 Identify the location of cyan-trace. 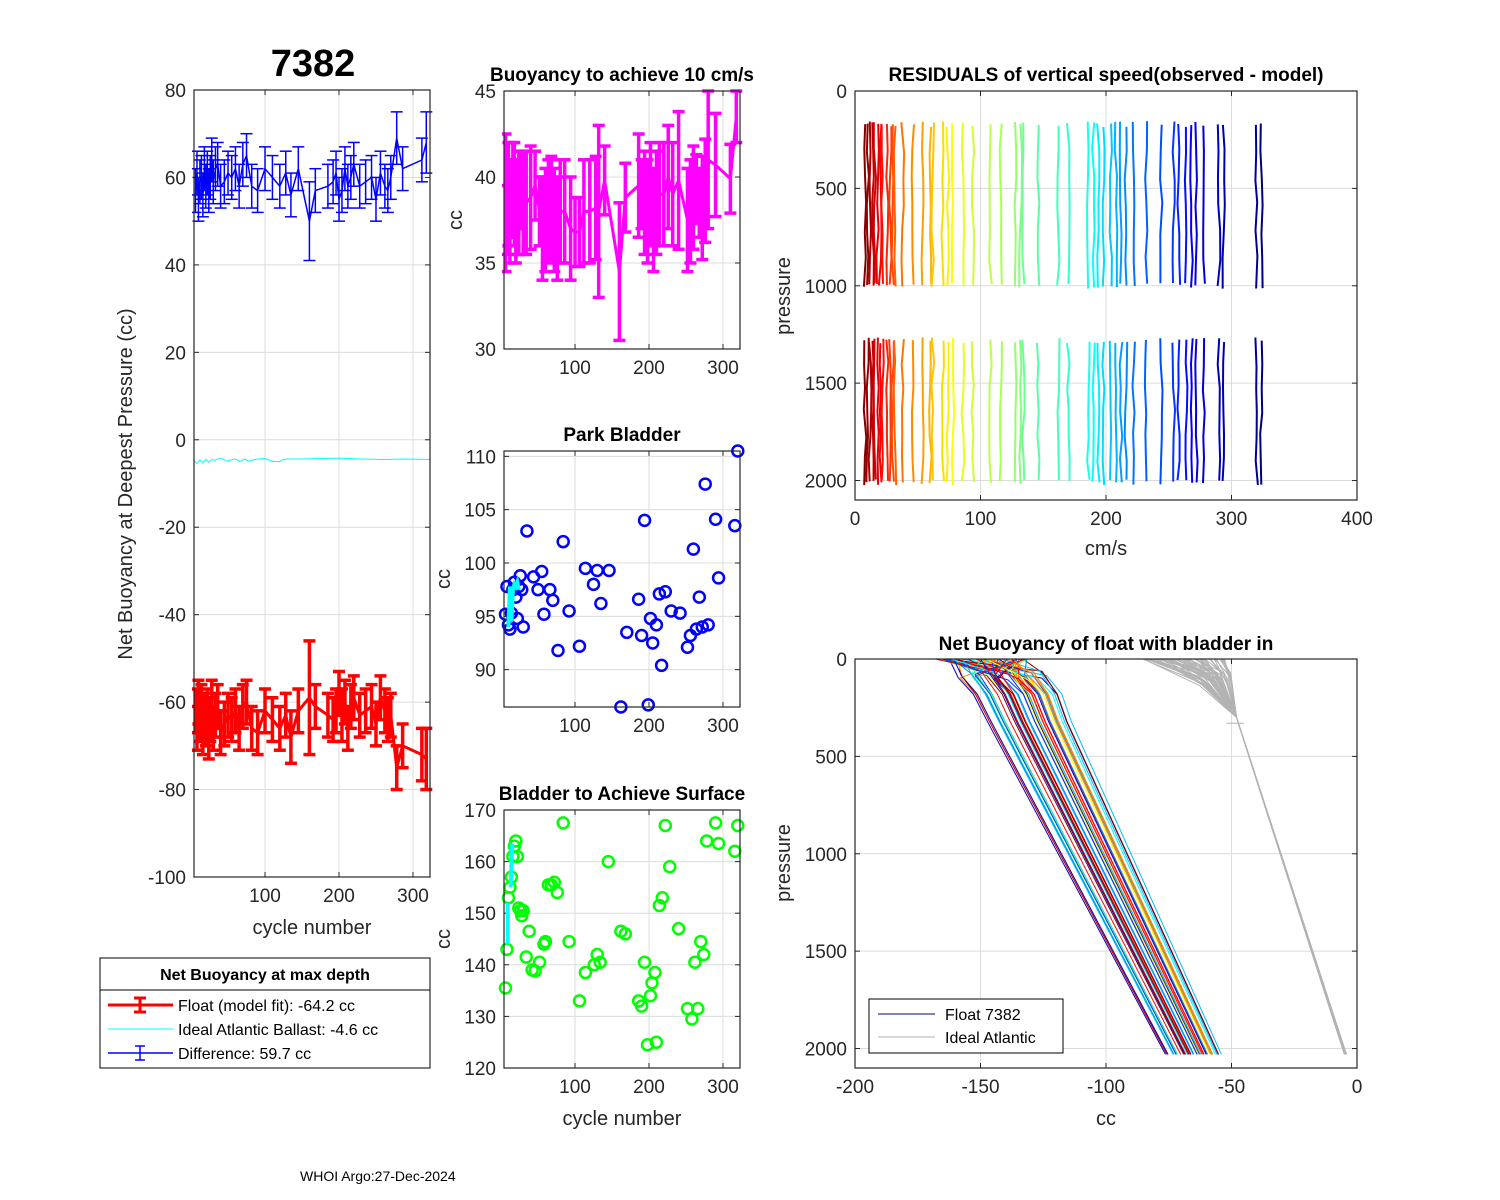
(513, 601).